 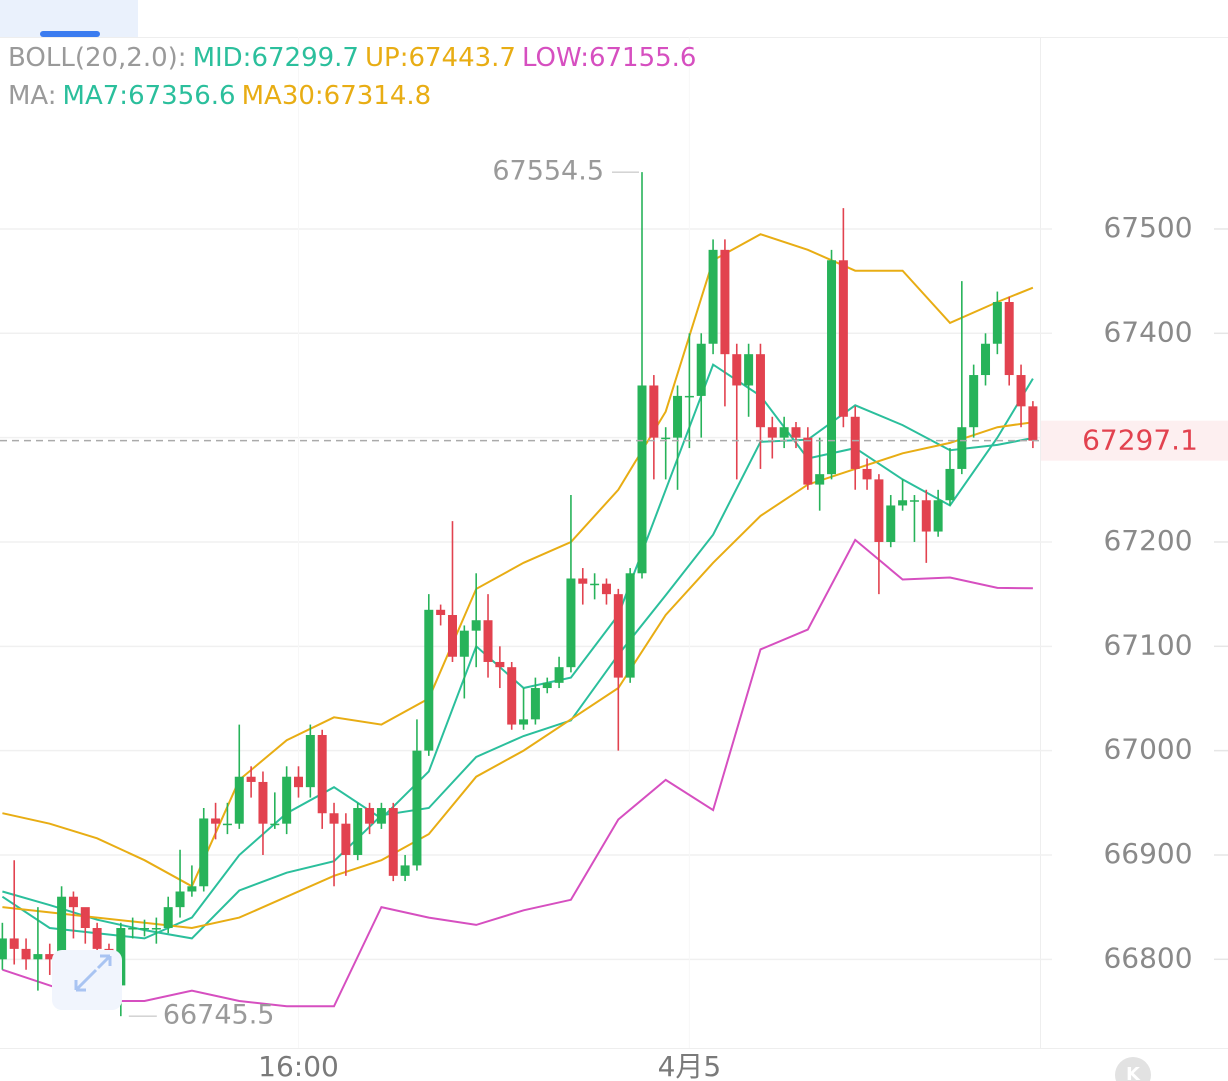 I want to click on x-tick-label: 16:00, so click(x=298, y=1065).